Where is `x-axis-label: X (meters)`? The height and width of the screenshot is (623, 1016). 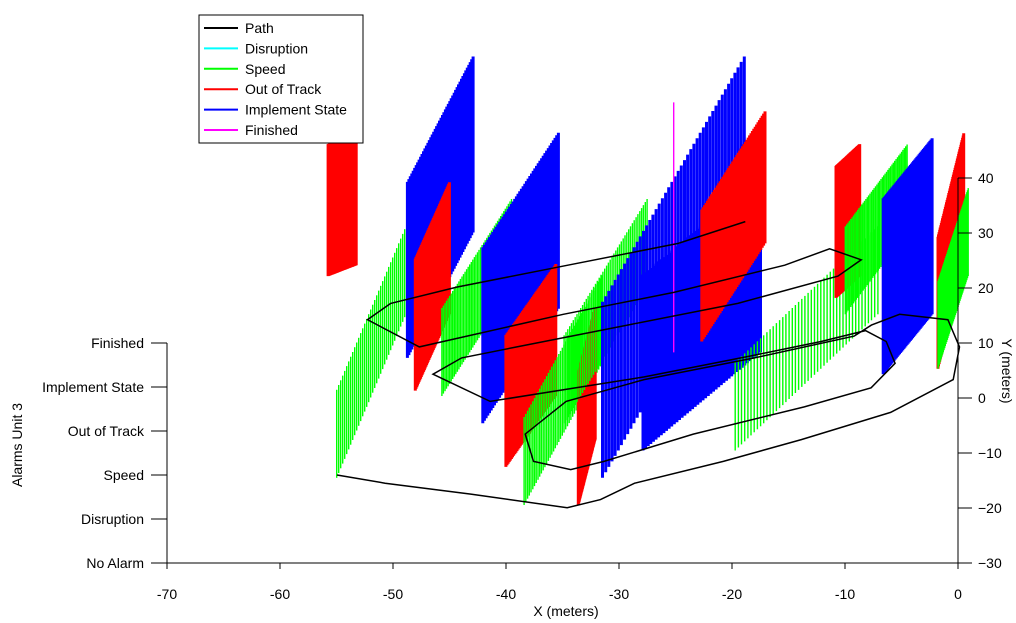 x-axis-label: X (meters) is located at coordinates (565, 611).